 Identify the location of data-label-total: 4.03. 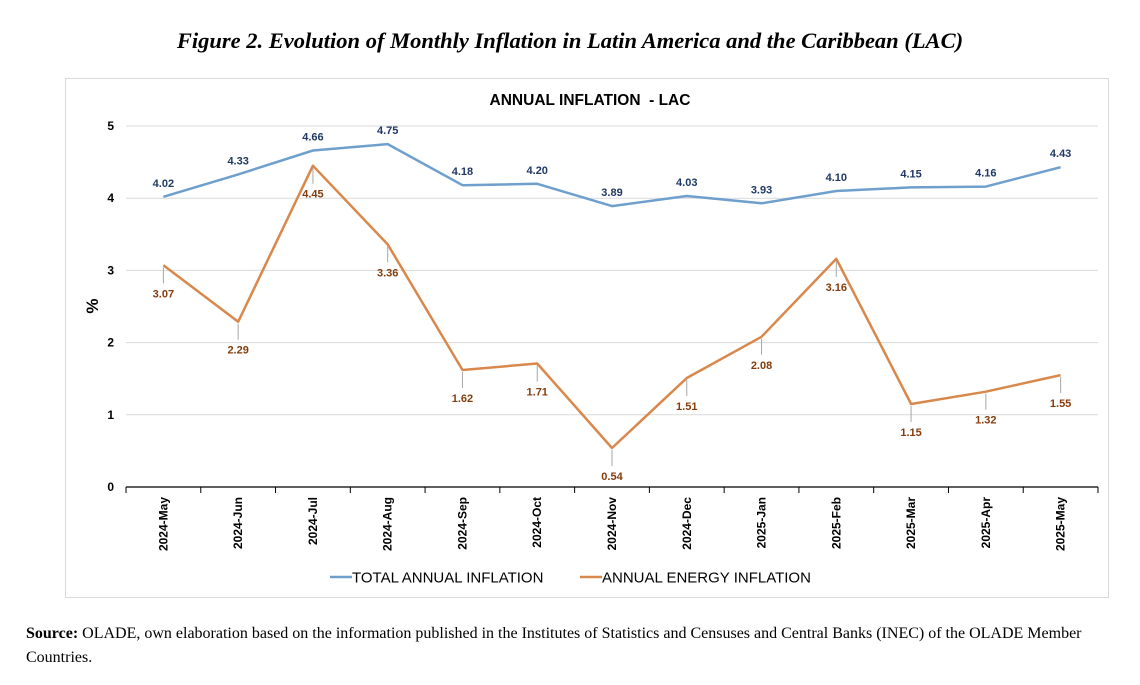
(686, 183).